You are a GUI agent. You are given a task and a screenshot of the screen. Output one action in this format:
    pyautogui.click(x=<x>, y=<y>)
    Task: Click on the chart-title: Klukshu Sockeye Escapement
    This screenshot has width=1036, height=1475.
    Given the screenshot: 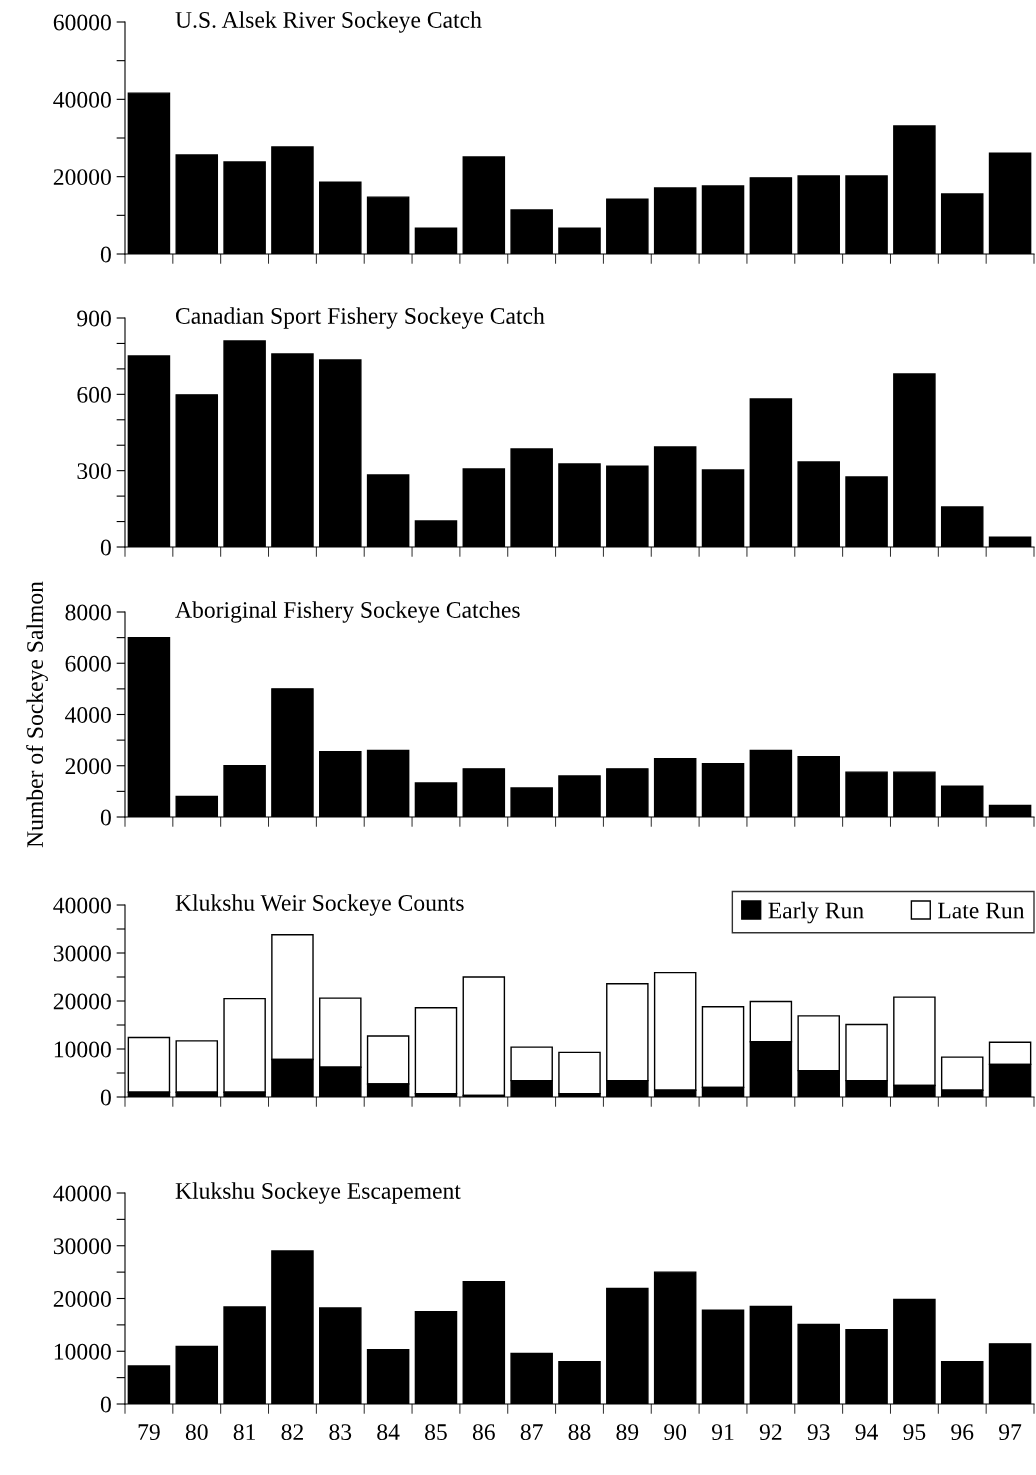 What is the action you would take?
    pyautogui.click(x=318, y=1193)
    